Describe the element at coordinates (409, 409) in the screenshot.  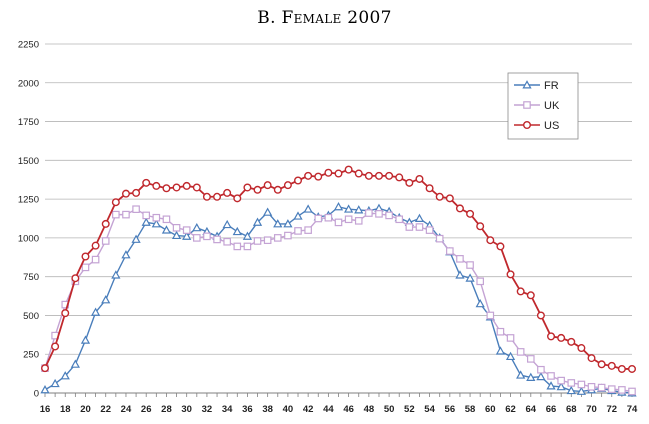
I see `x-tick-label: 52` at that location.